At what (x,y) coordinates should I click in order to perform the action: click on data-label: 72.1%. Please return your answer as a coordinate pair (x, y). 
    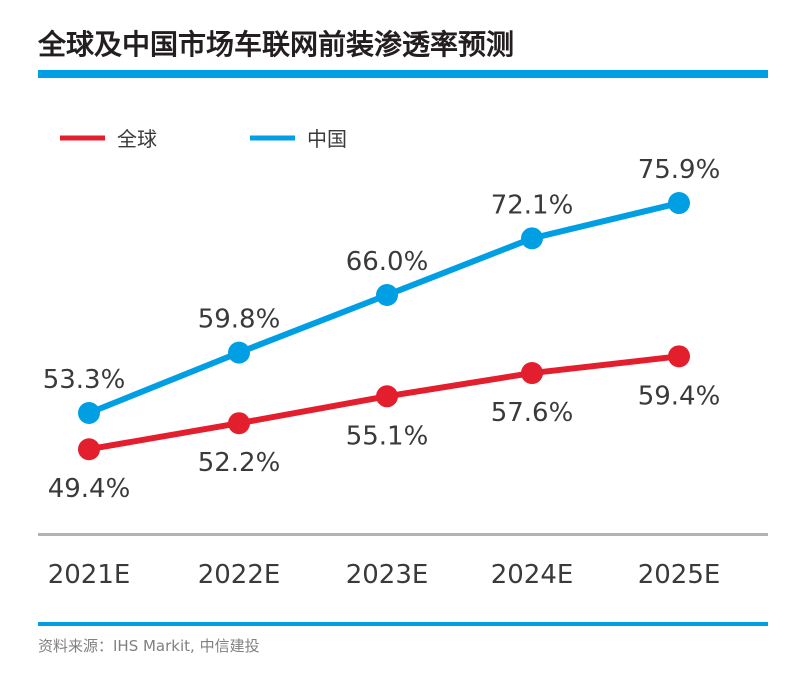
    Looking at the image, I should click on (532, 205).